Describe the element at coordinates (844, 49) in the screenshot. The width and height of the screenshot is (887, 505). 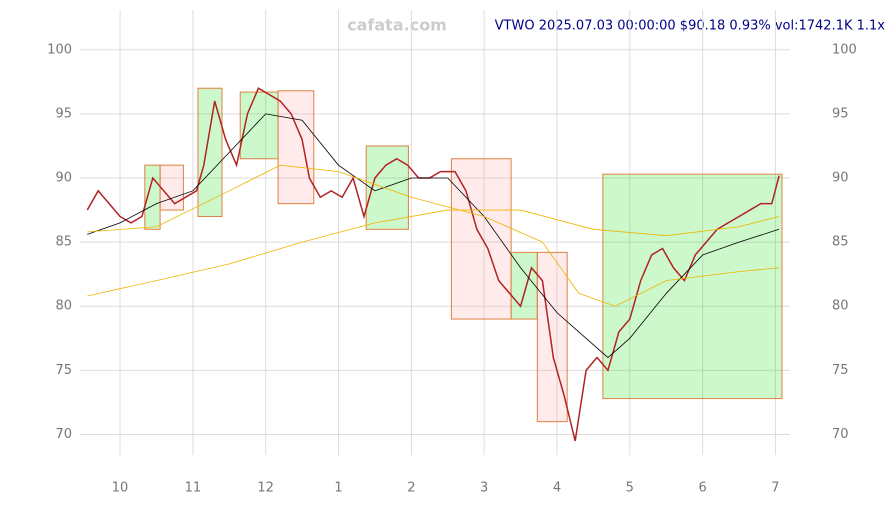
I see `y-tick-label-right: 100` at that location.